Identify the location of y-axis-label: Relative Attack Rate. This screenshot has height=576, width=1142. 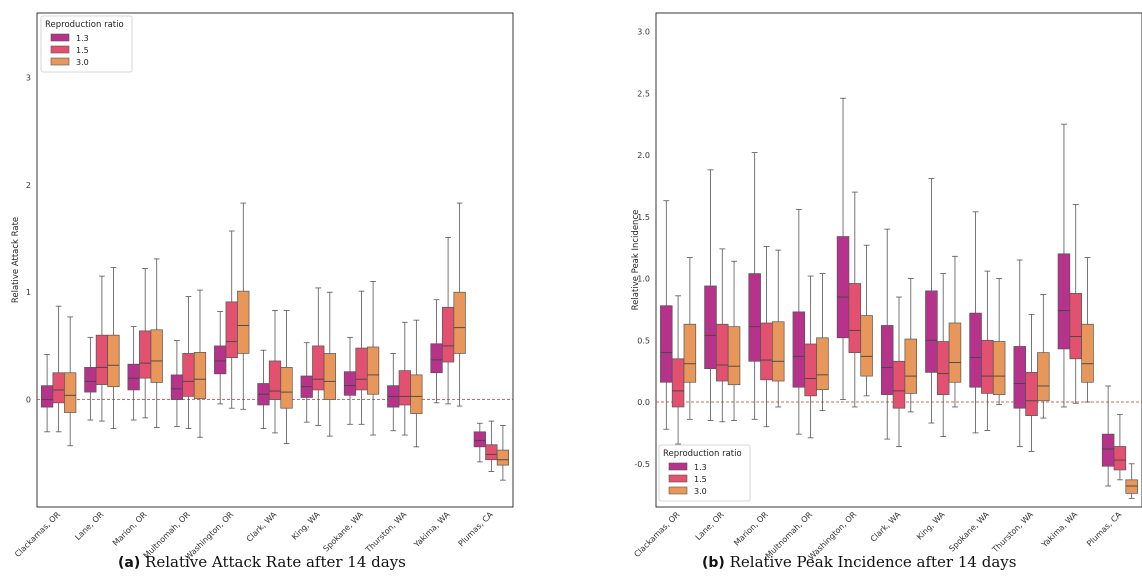
(16, 260).